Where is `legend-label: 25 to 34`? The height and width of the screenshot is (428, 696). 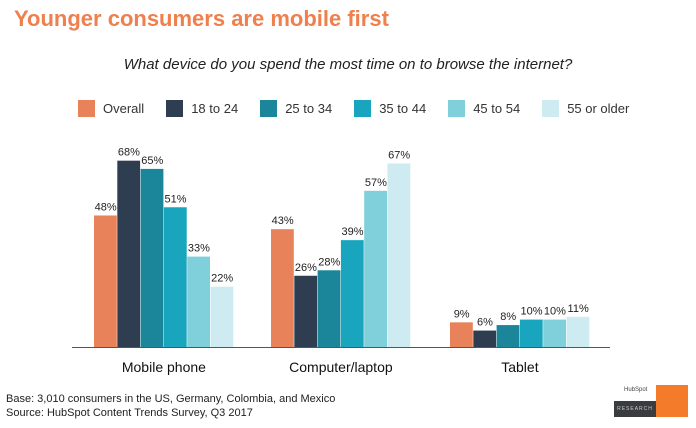 legend-label: 25 to 34 is located at coordinates (309, 108).